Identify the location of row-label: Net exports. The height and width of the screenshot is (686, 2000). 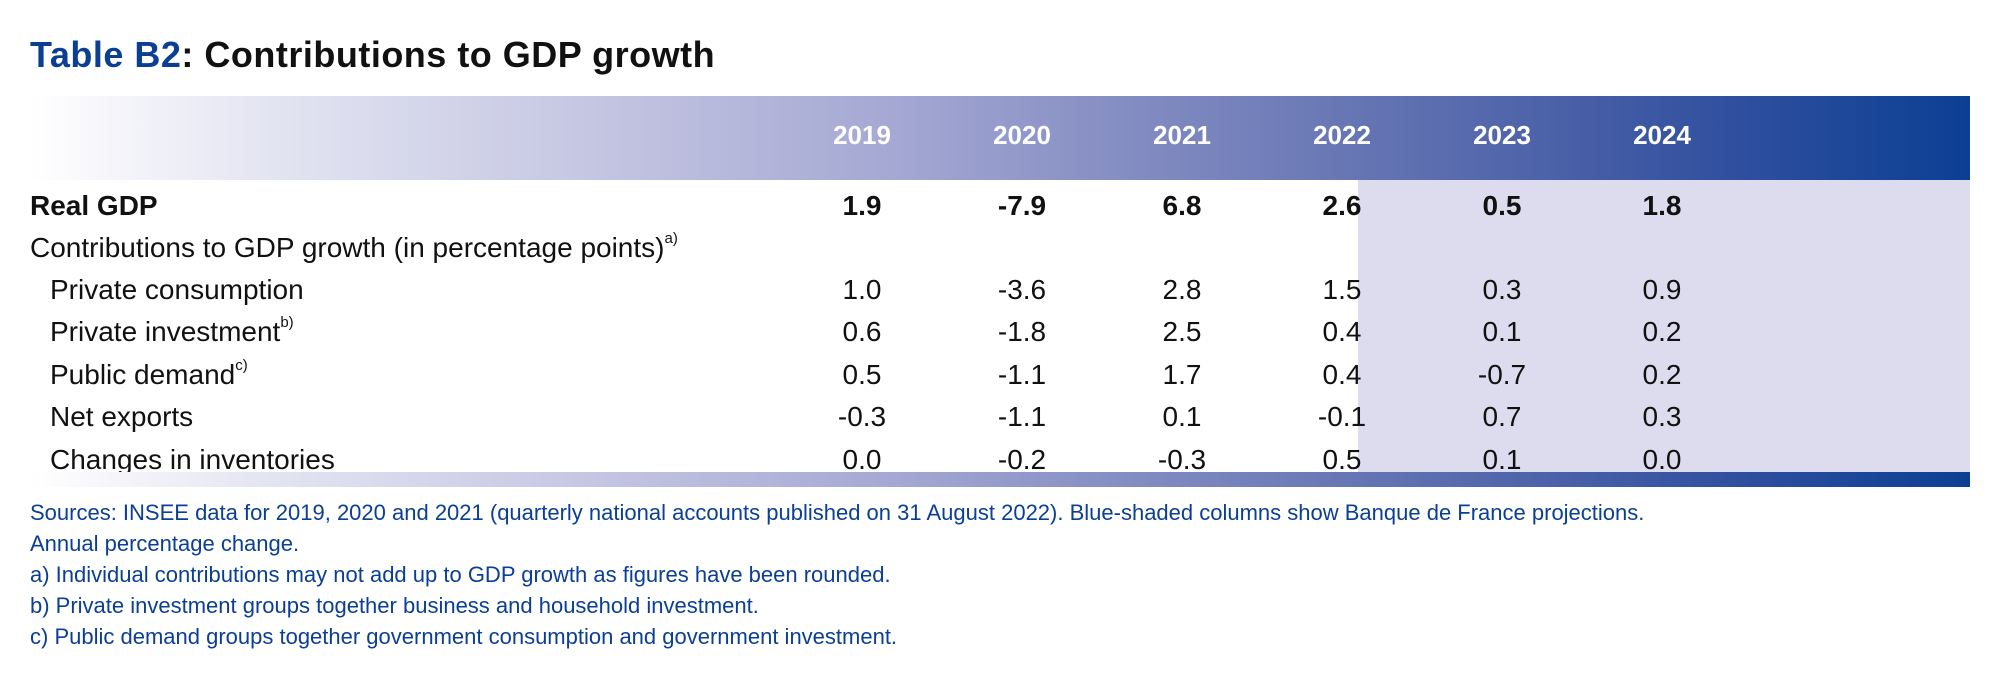
(121, 417).